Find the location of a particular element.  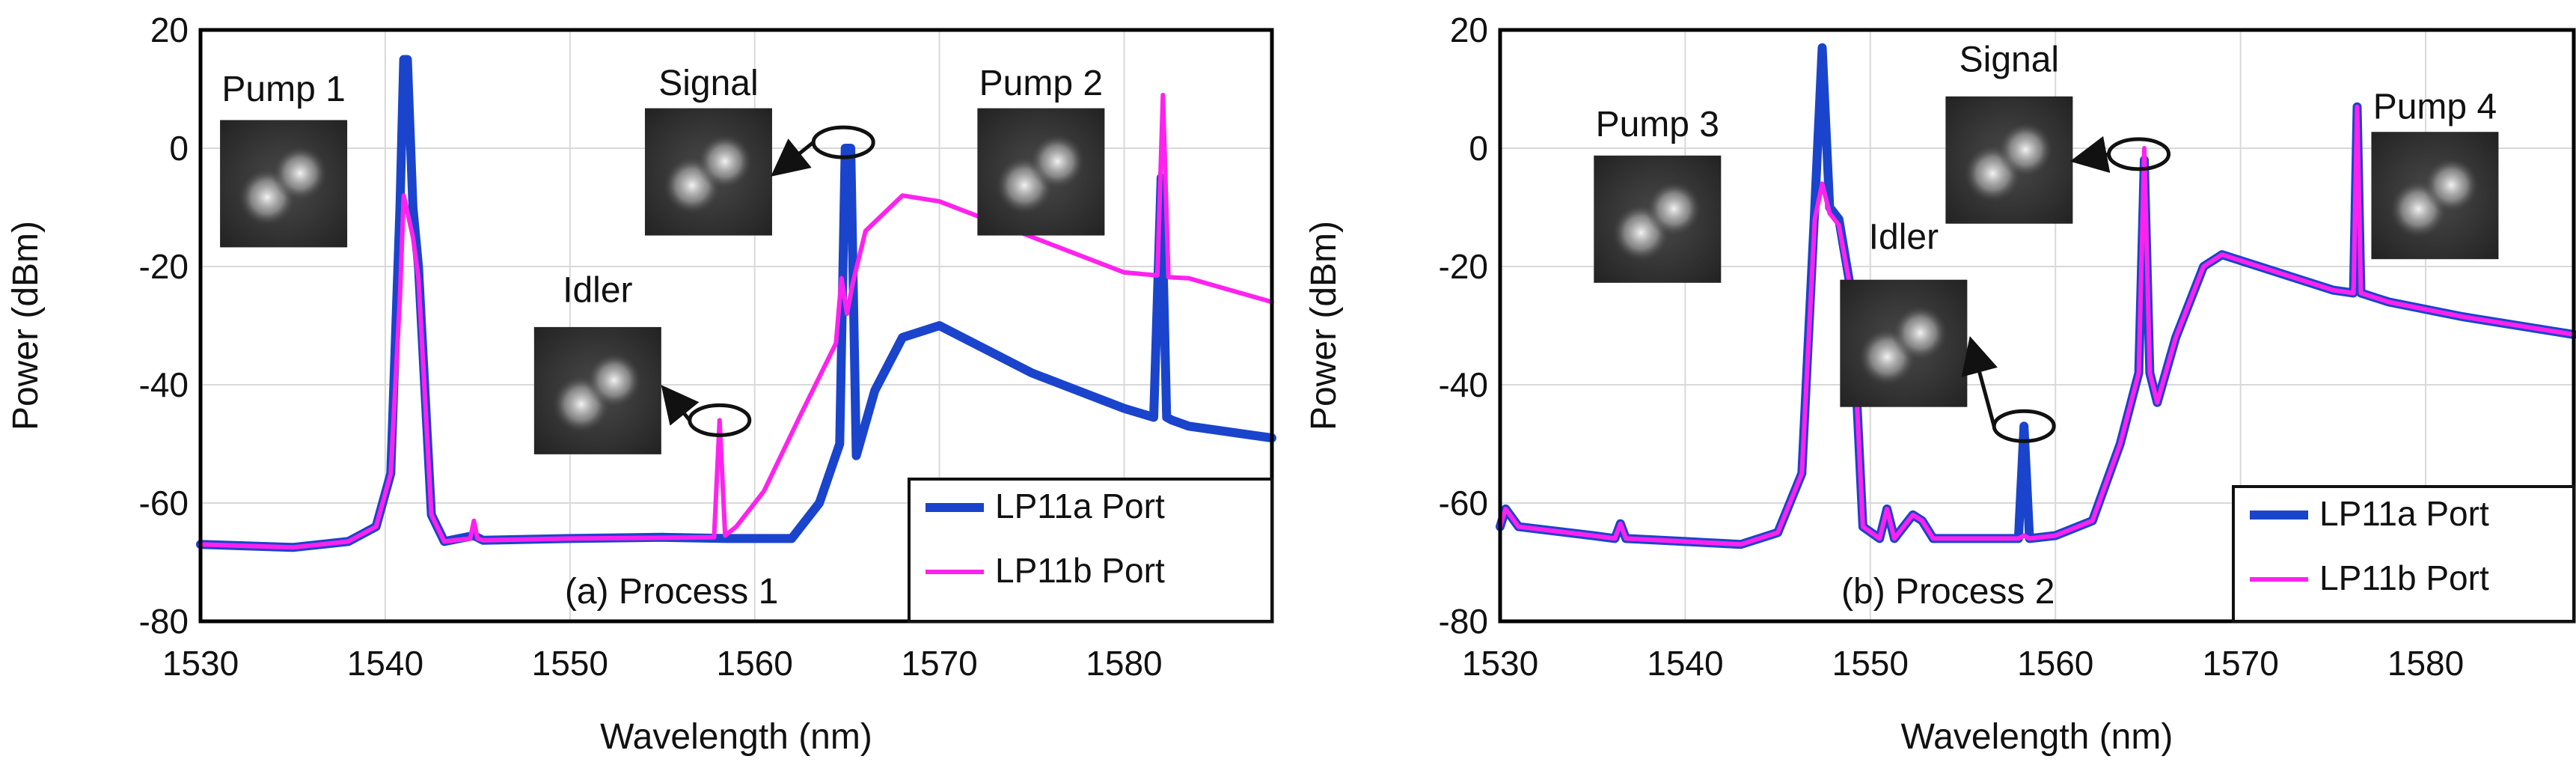

annotation-label: Pump 3 is located at coordinates (1657, 124).